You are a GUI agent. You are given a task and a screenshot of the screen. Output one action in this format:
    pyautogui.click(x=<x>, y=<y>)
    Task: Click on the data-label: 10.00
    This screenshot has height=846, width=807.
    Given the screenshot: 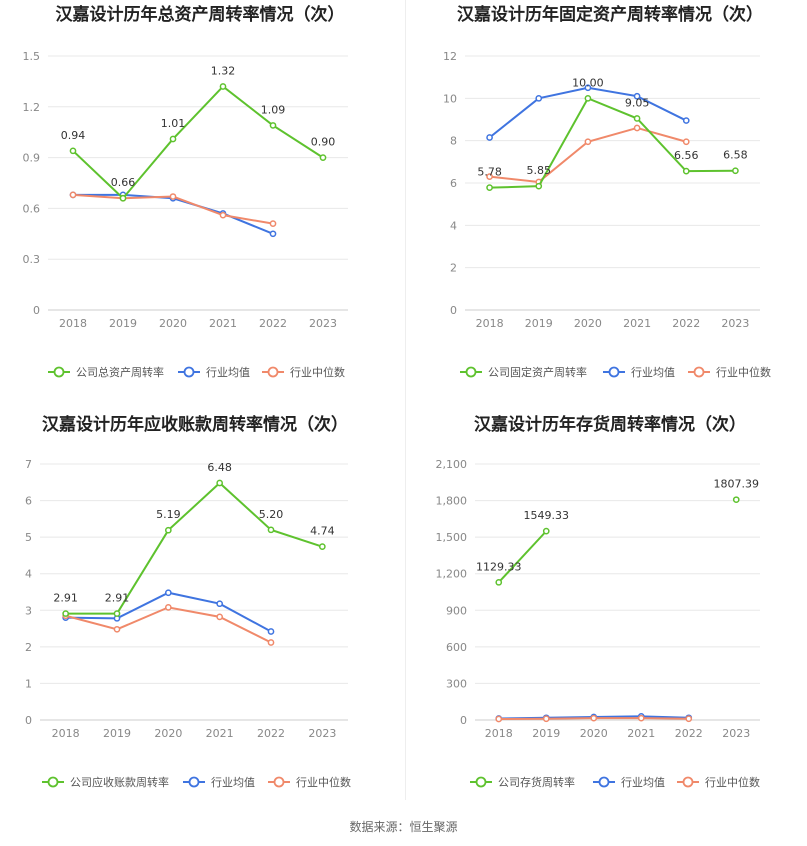 What is the action you would take?
    pyautogui.click(x=588, y=82)
    